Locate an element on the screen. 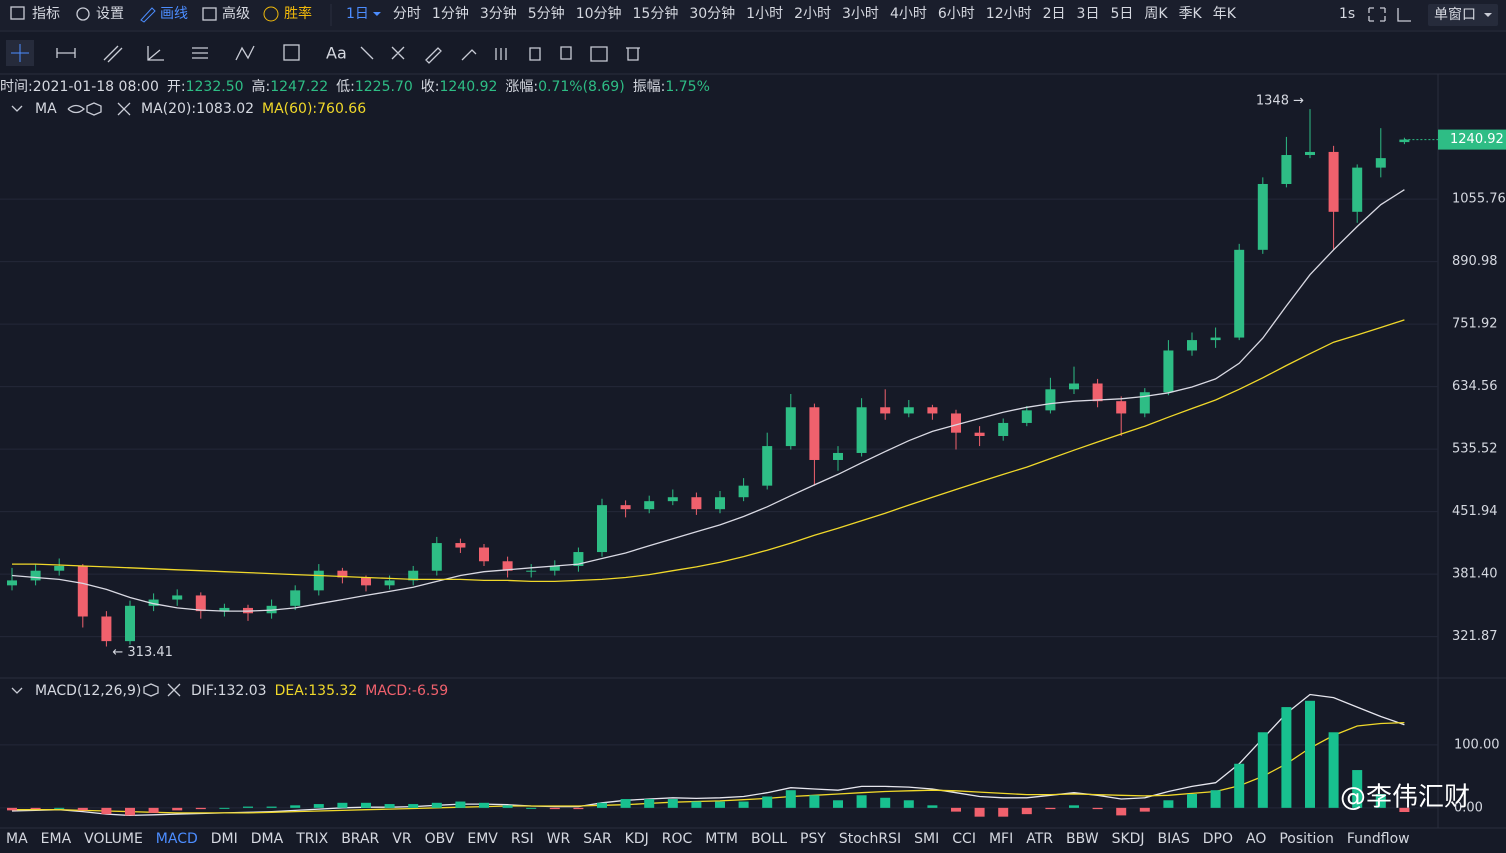 This screenshot has height=853, width=1506. tool: 画线 is located at coordinates (174, 14).